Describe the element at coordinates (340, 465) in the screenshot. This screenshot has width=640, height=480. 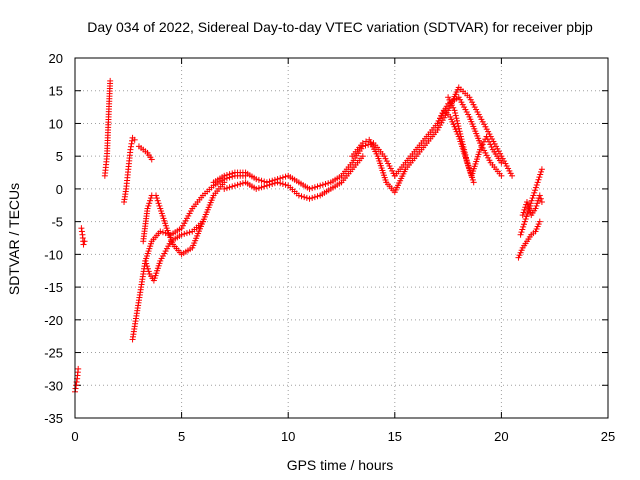
I see `x-axis-title: GPS time / hours` at that location.